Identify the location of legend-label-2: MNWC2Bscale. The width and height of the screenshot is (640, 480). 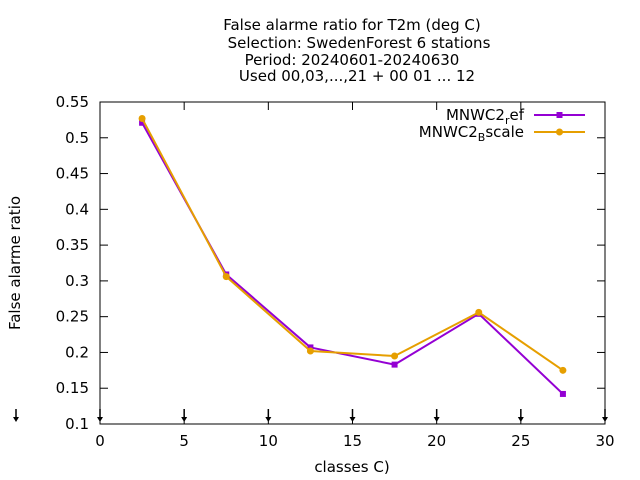
(471, 133).